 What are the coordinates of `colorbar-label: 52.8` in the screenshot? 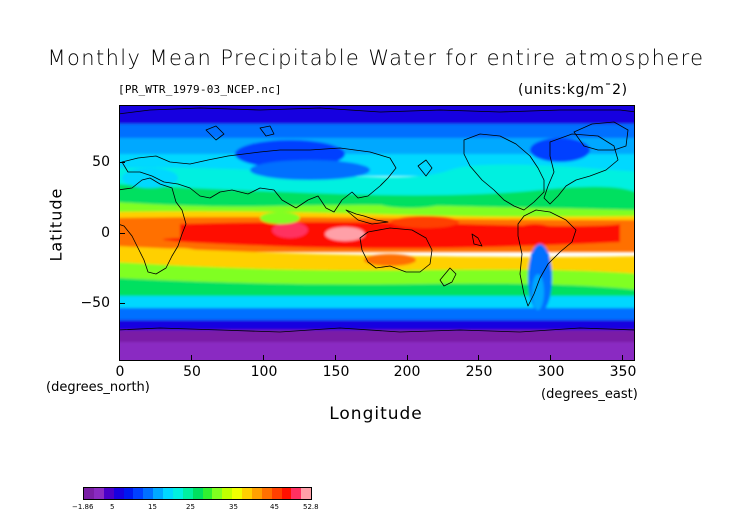 It's located at (311, 507).